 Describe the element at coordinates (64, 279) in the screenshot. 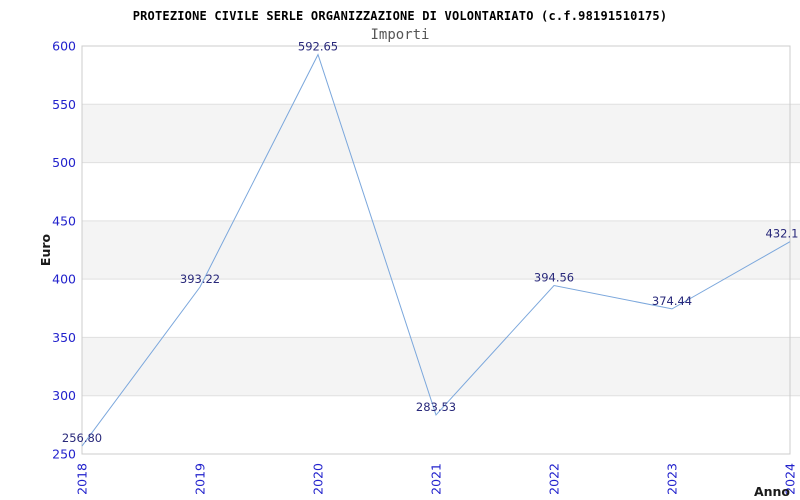

I see `y-tick-label: 400` at that location.